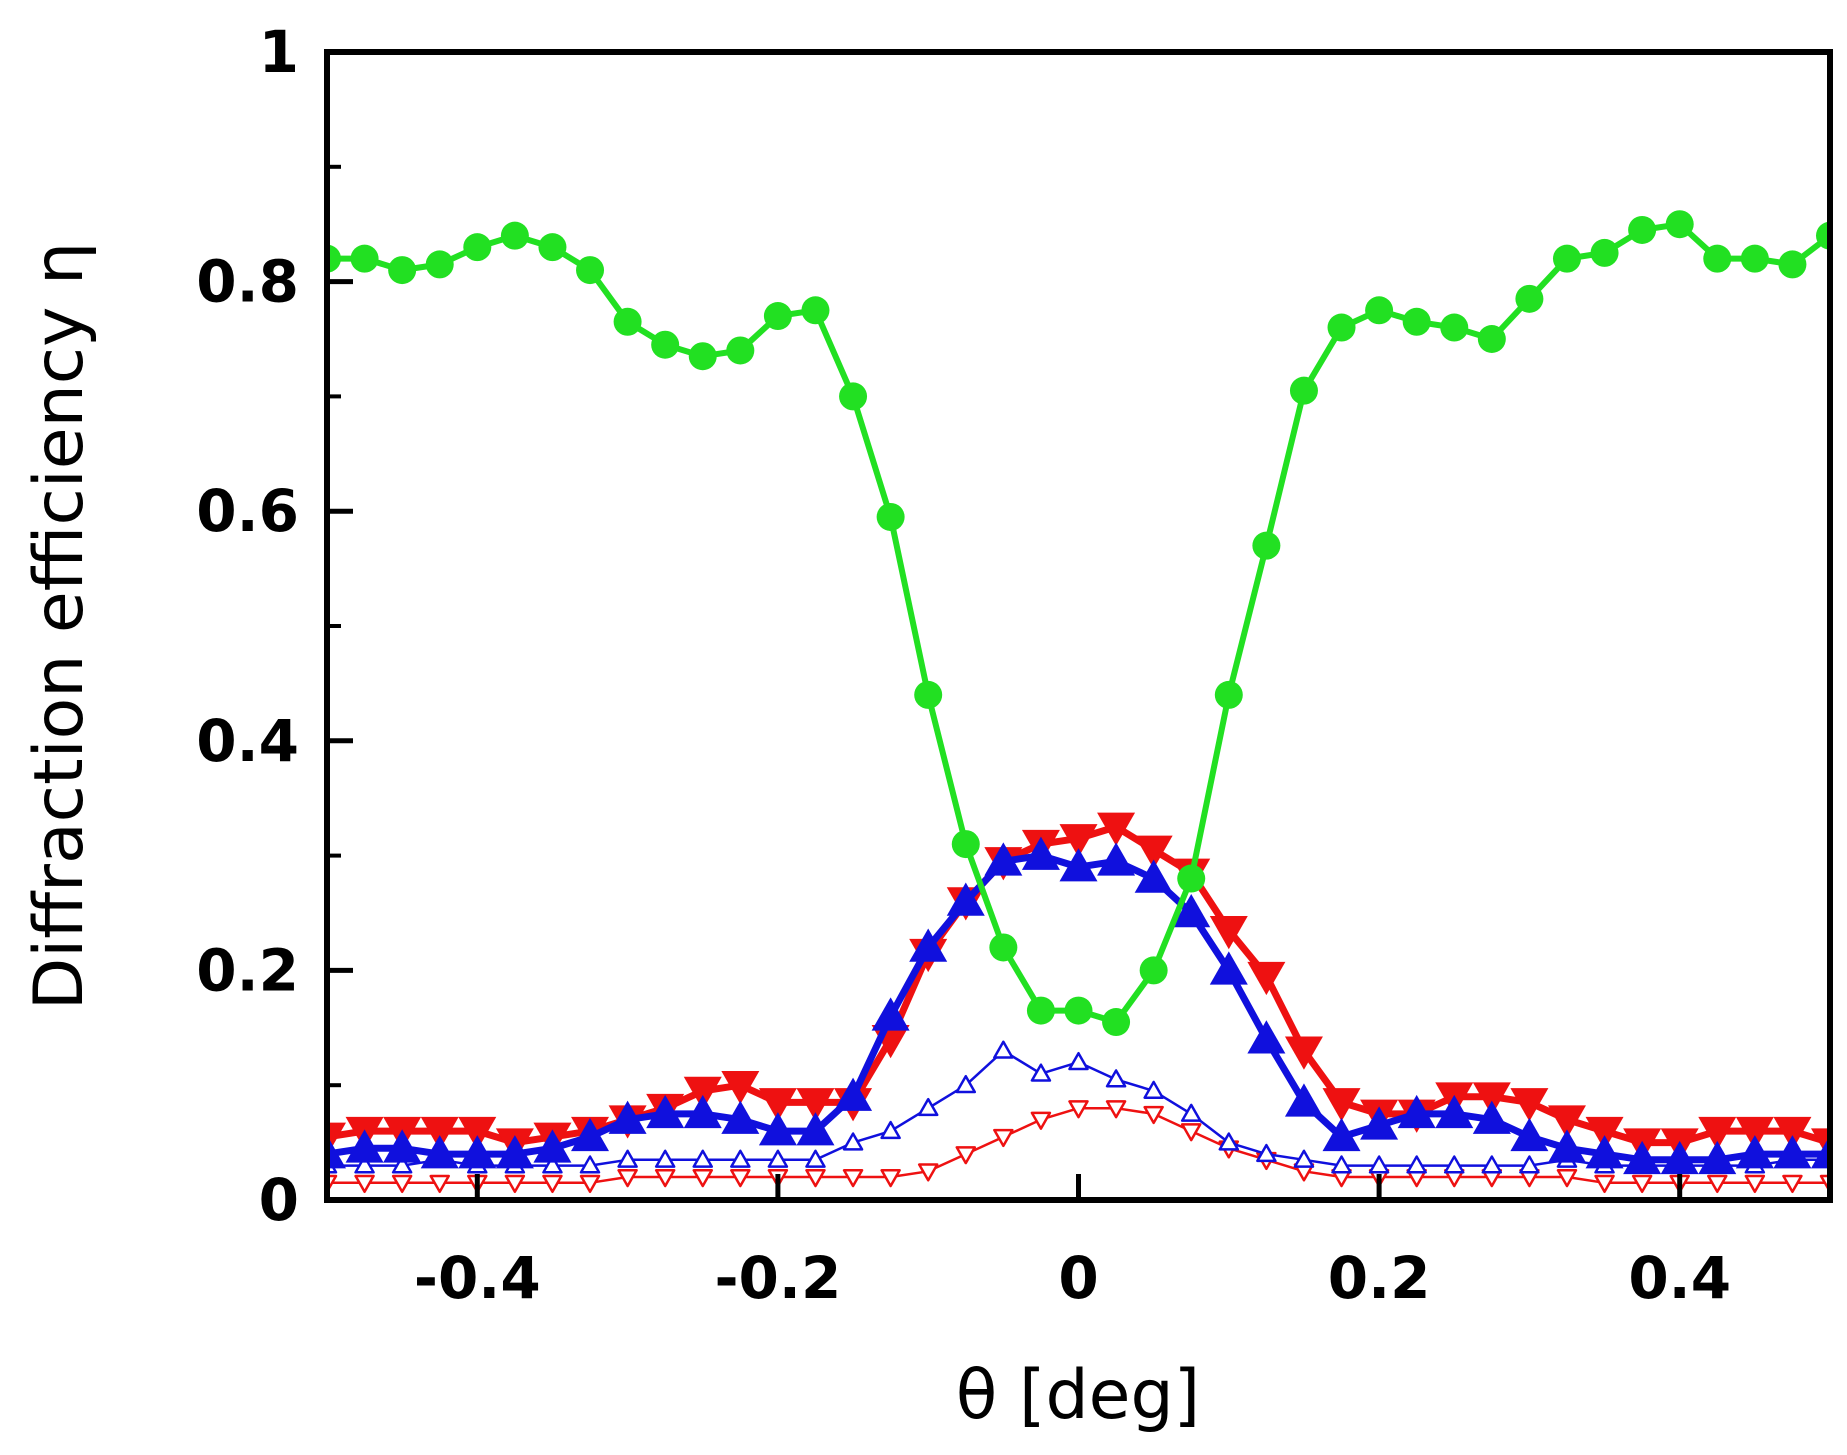 This screenshot has height=1455, width=1847. What do you see at coordinates (247, 511) in the screenshot?
I see `y-tick-label: 0.6` at bounding box center [247, 511].